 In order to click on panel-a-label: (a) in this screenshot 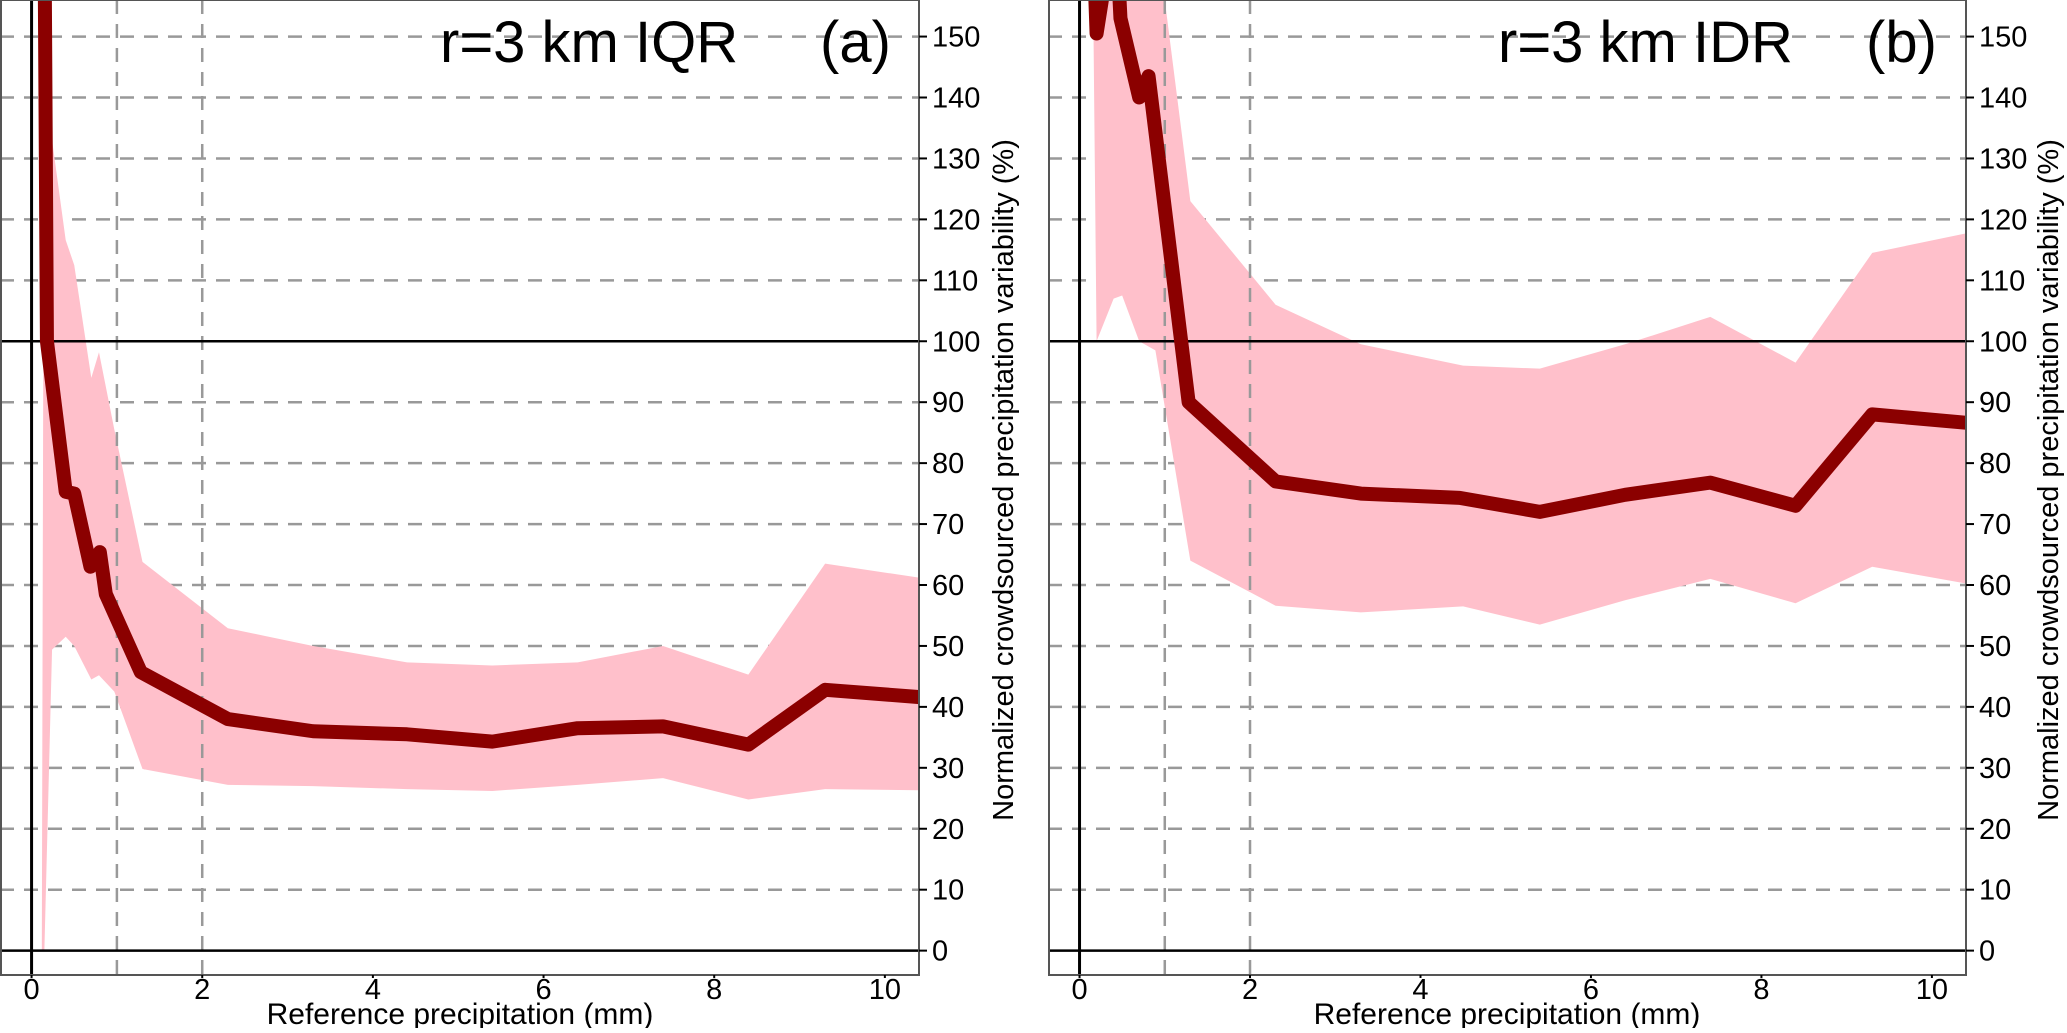, I will do `click(855, 42)`.